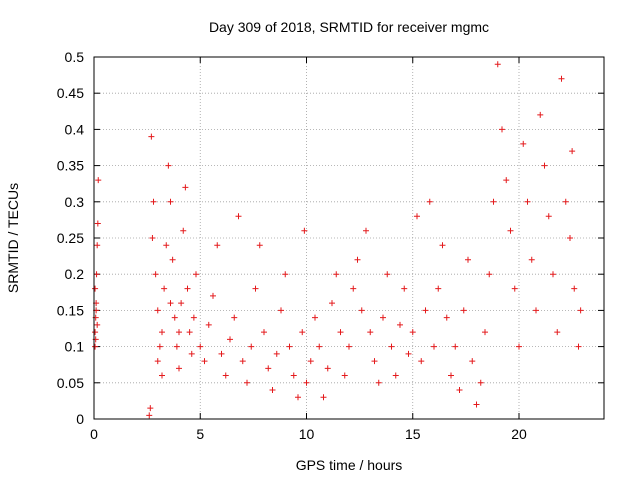 The width and height of the screenshot is (640, 480). Describe the element at coordinates (70, 383) in the screenshot. I see `y-tick-label: 0.05` at that location.